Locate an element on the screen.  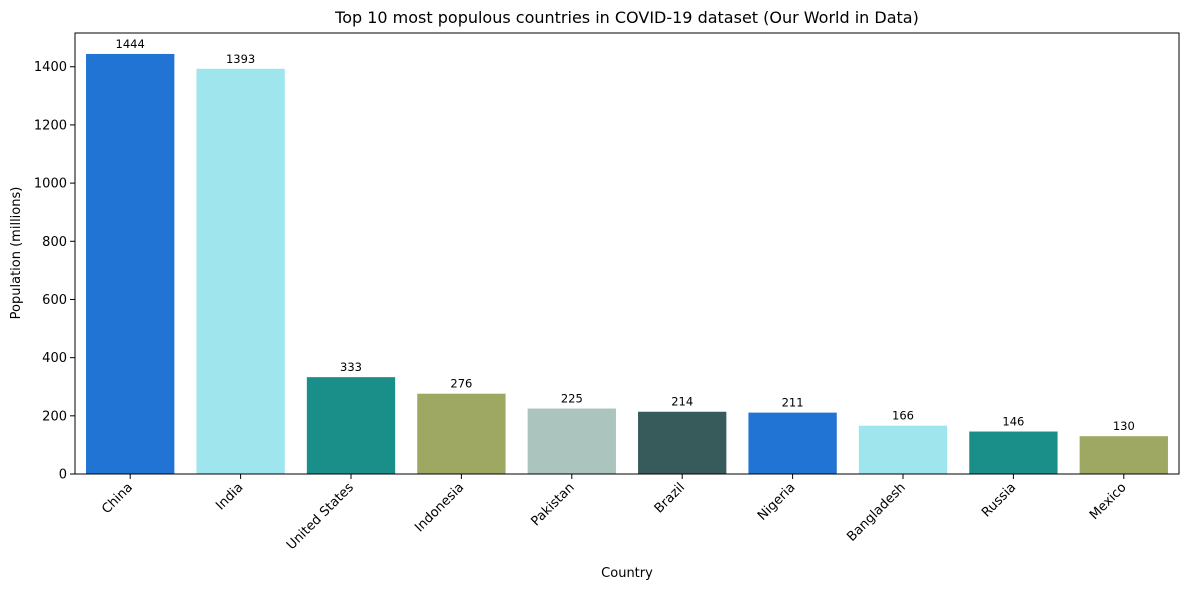
x-tick-label: Indonesia is located at coordinates (439, 507).